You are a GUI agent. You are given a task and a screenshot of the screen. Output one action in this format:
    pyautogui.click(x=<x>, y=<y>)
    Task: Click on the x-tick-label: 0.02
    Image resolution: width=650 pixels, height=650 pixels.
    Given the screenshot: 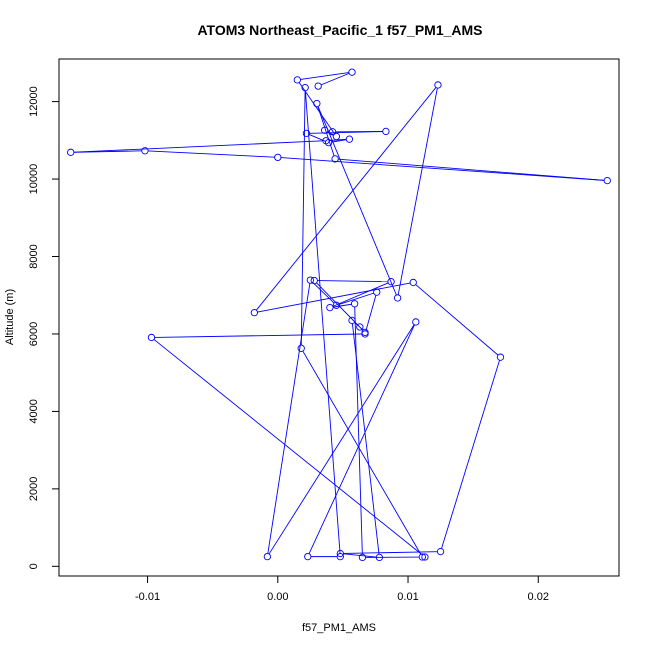 What is the action you would take?
    pyautogui.click(x=538, y=597)
    